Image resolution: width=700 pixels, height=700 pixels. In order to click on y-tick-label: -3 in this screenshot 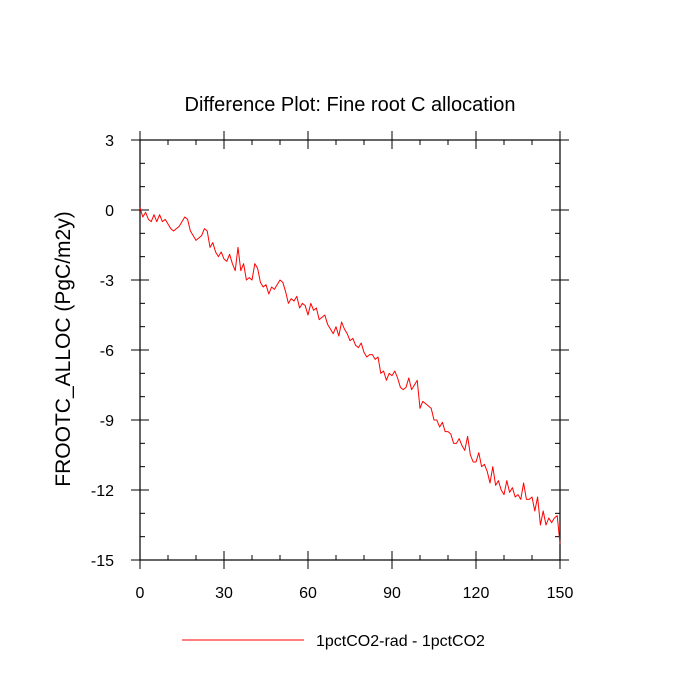, I will do `click(107, 281)`.